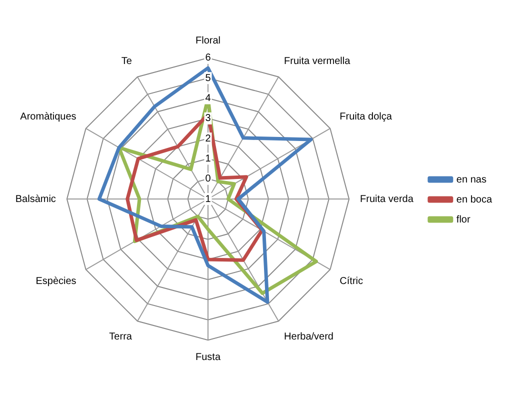  I want to click on spoke-label: Fruita dolça, so click(366, 117).